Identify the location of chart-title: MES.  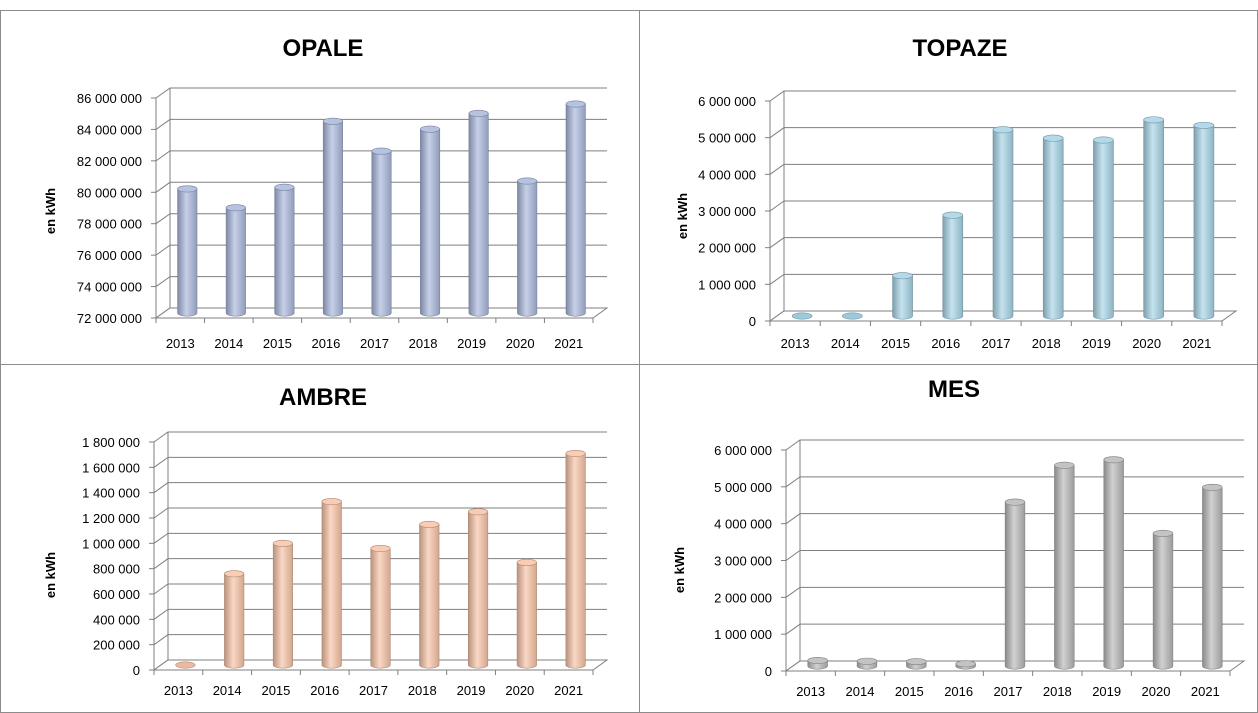
(954, 389).